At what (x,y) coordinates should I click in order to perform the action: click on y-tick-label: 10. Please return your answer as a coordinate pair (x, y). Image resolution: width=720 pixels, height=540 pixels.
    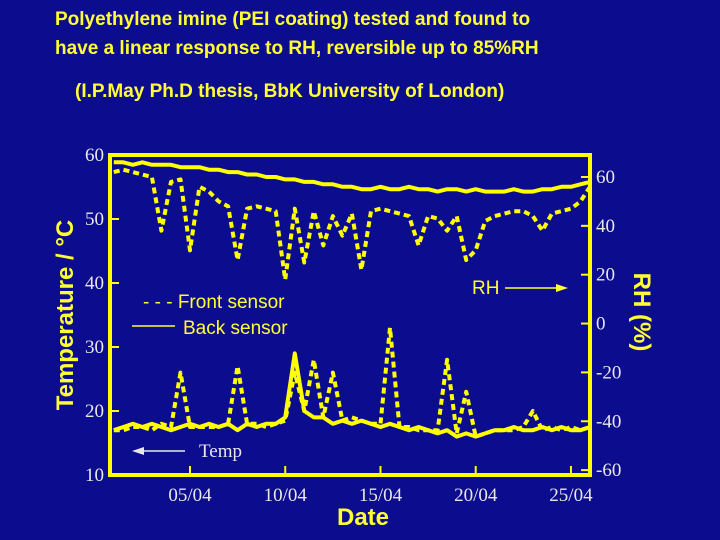
    Looking at the image, I should click on (94, 475).